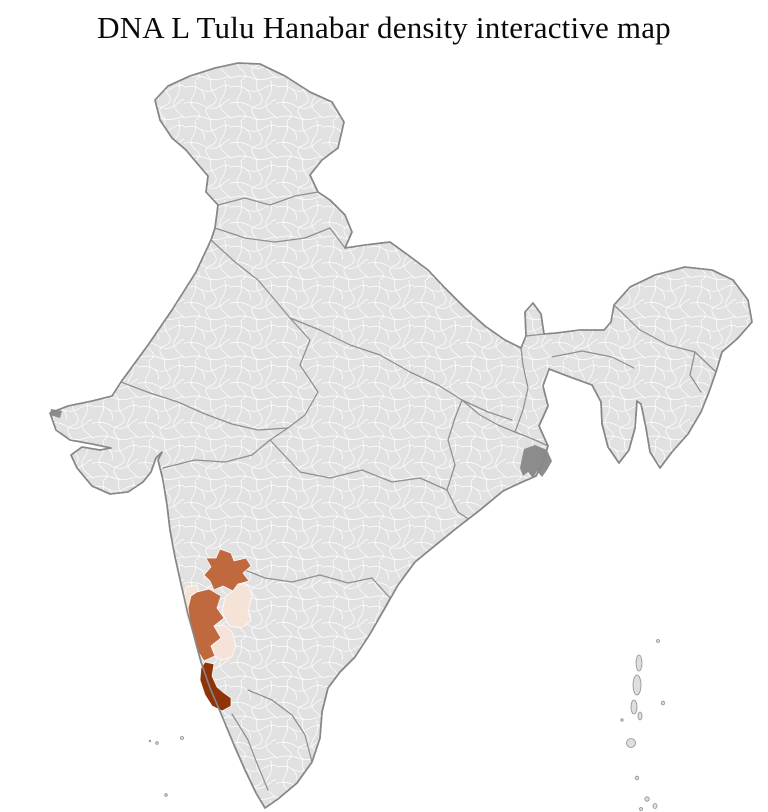 Image resolution: width=768 pixels, height=812 pixels. Describe the element at coordinates (237, 606) in the screenshot. I see `district-eastern-plains` at that location.